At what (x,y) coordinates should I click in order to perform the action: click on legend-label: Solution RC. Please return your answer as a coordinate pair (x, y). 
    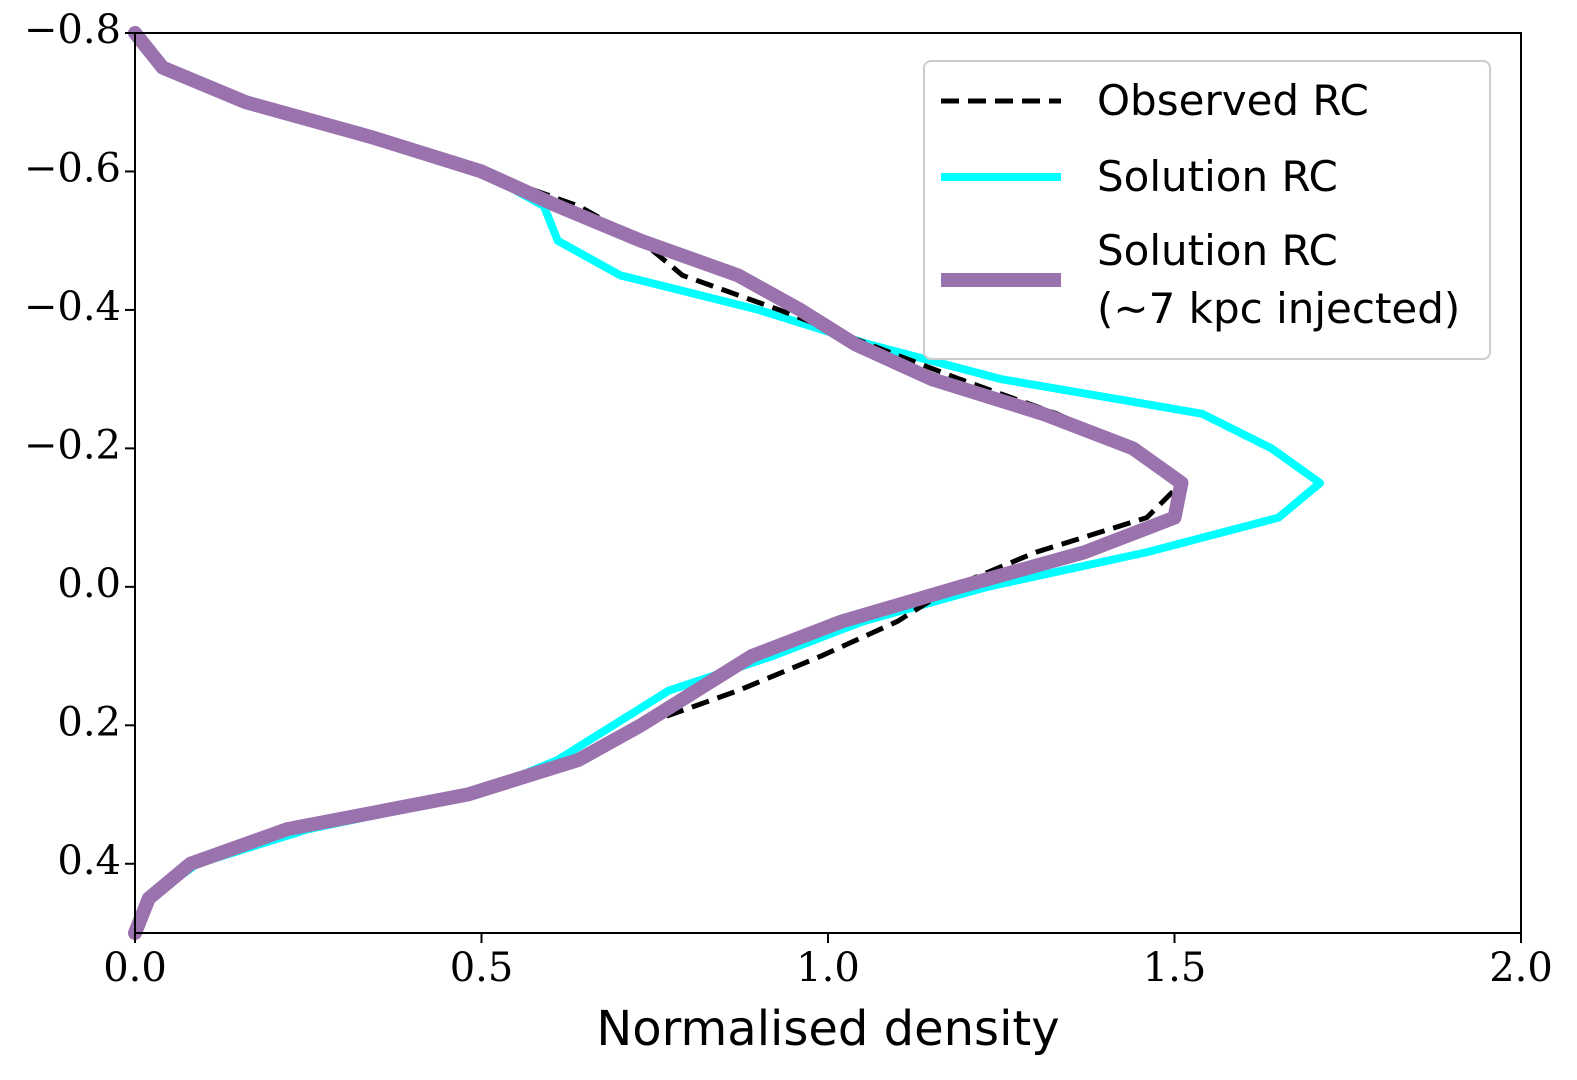
    Looking at the image, I should click on (1217, 176).